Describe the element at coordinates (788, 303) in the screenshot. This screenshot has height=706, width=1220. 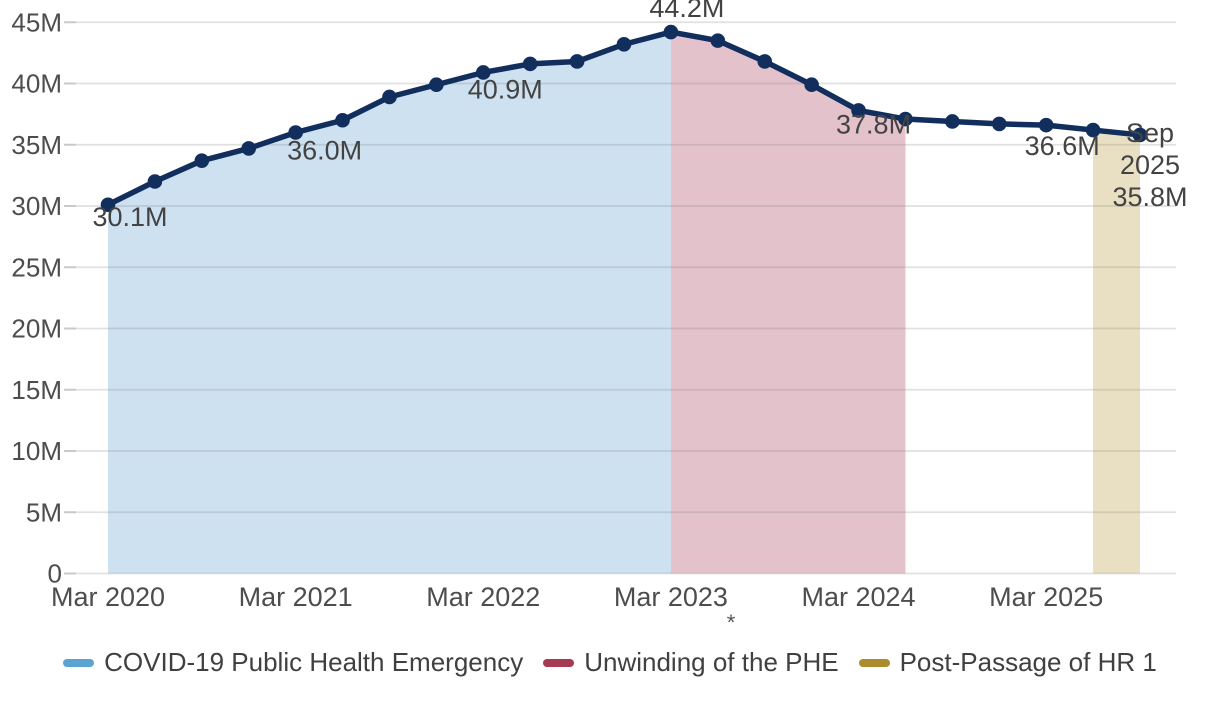
I see `region-fill-unwinding-phe` at that location.